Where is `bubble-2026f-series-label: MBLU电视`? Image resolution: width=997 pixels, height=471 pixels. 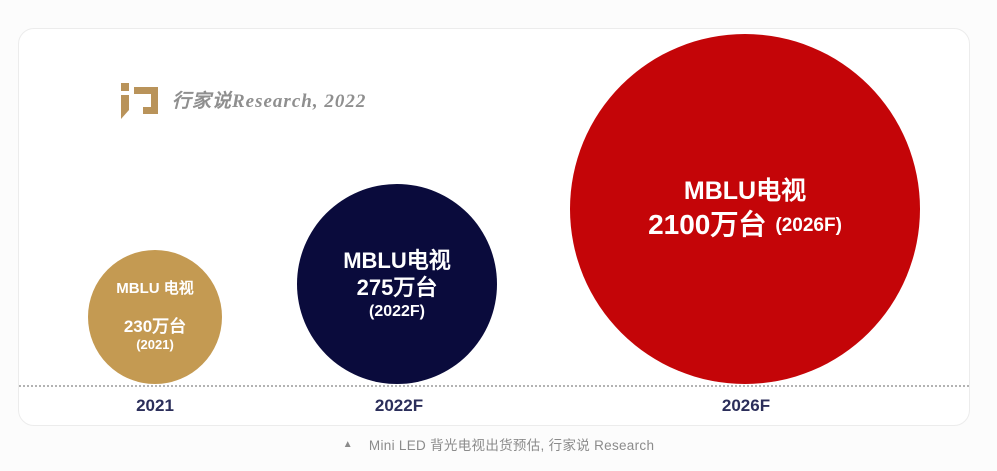 bubble-2026f-series-label: MBLU电视 is located at coordinates (745, 190).